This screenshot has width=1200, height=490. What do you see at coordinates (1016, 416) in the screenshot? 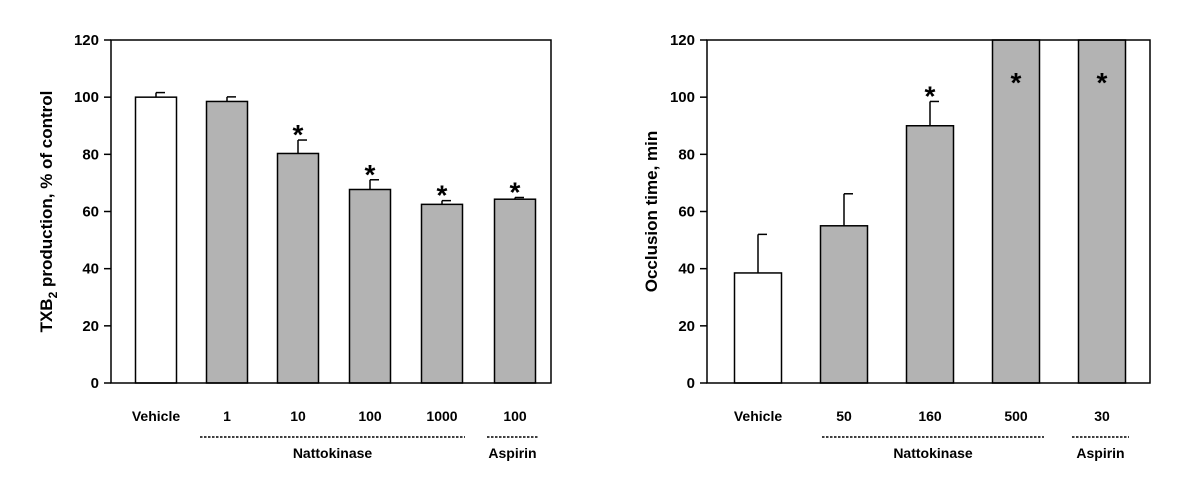
I see `x-category-label: 500` at bounding box center [1016, 416].